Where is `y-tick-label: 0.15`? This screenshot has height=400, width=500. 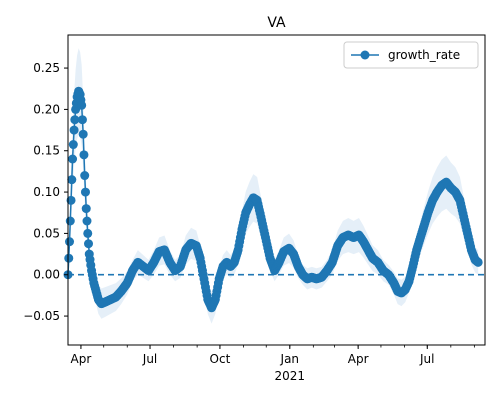
y-tick-label: 0.15 is located at coordinates (46, 151).